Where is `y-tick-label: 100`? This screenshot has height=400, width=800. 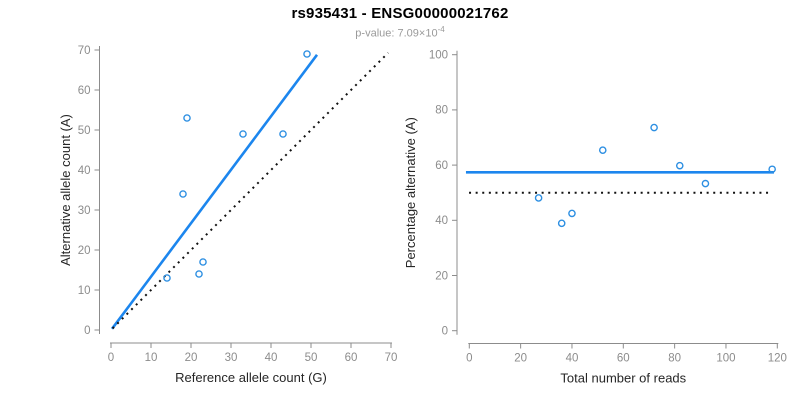
y-tick-label: 100 is located at coordinates (438, 56).